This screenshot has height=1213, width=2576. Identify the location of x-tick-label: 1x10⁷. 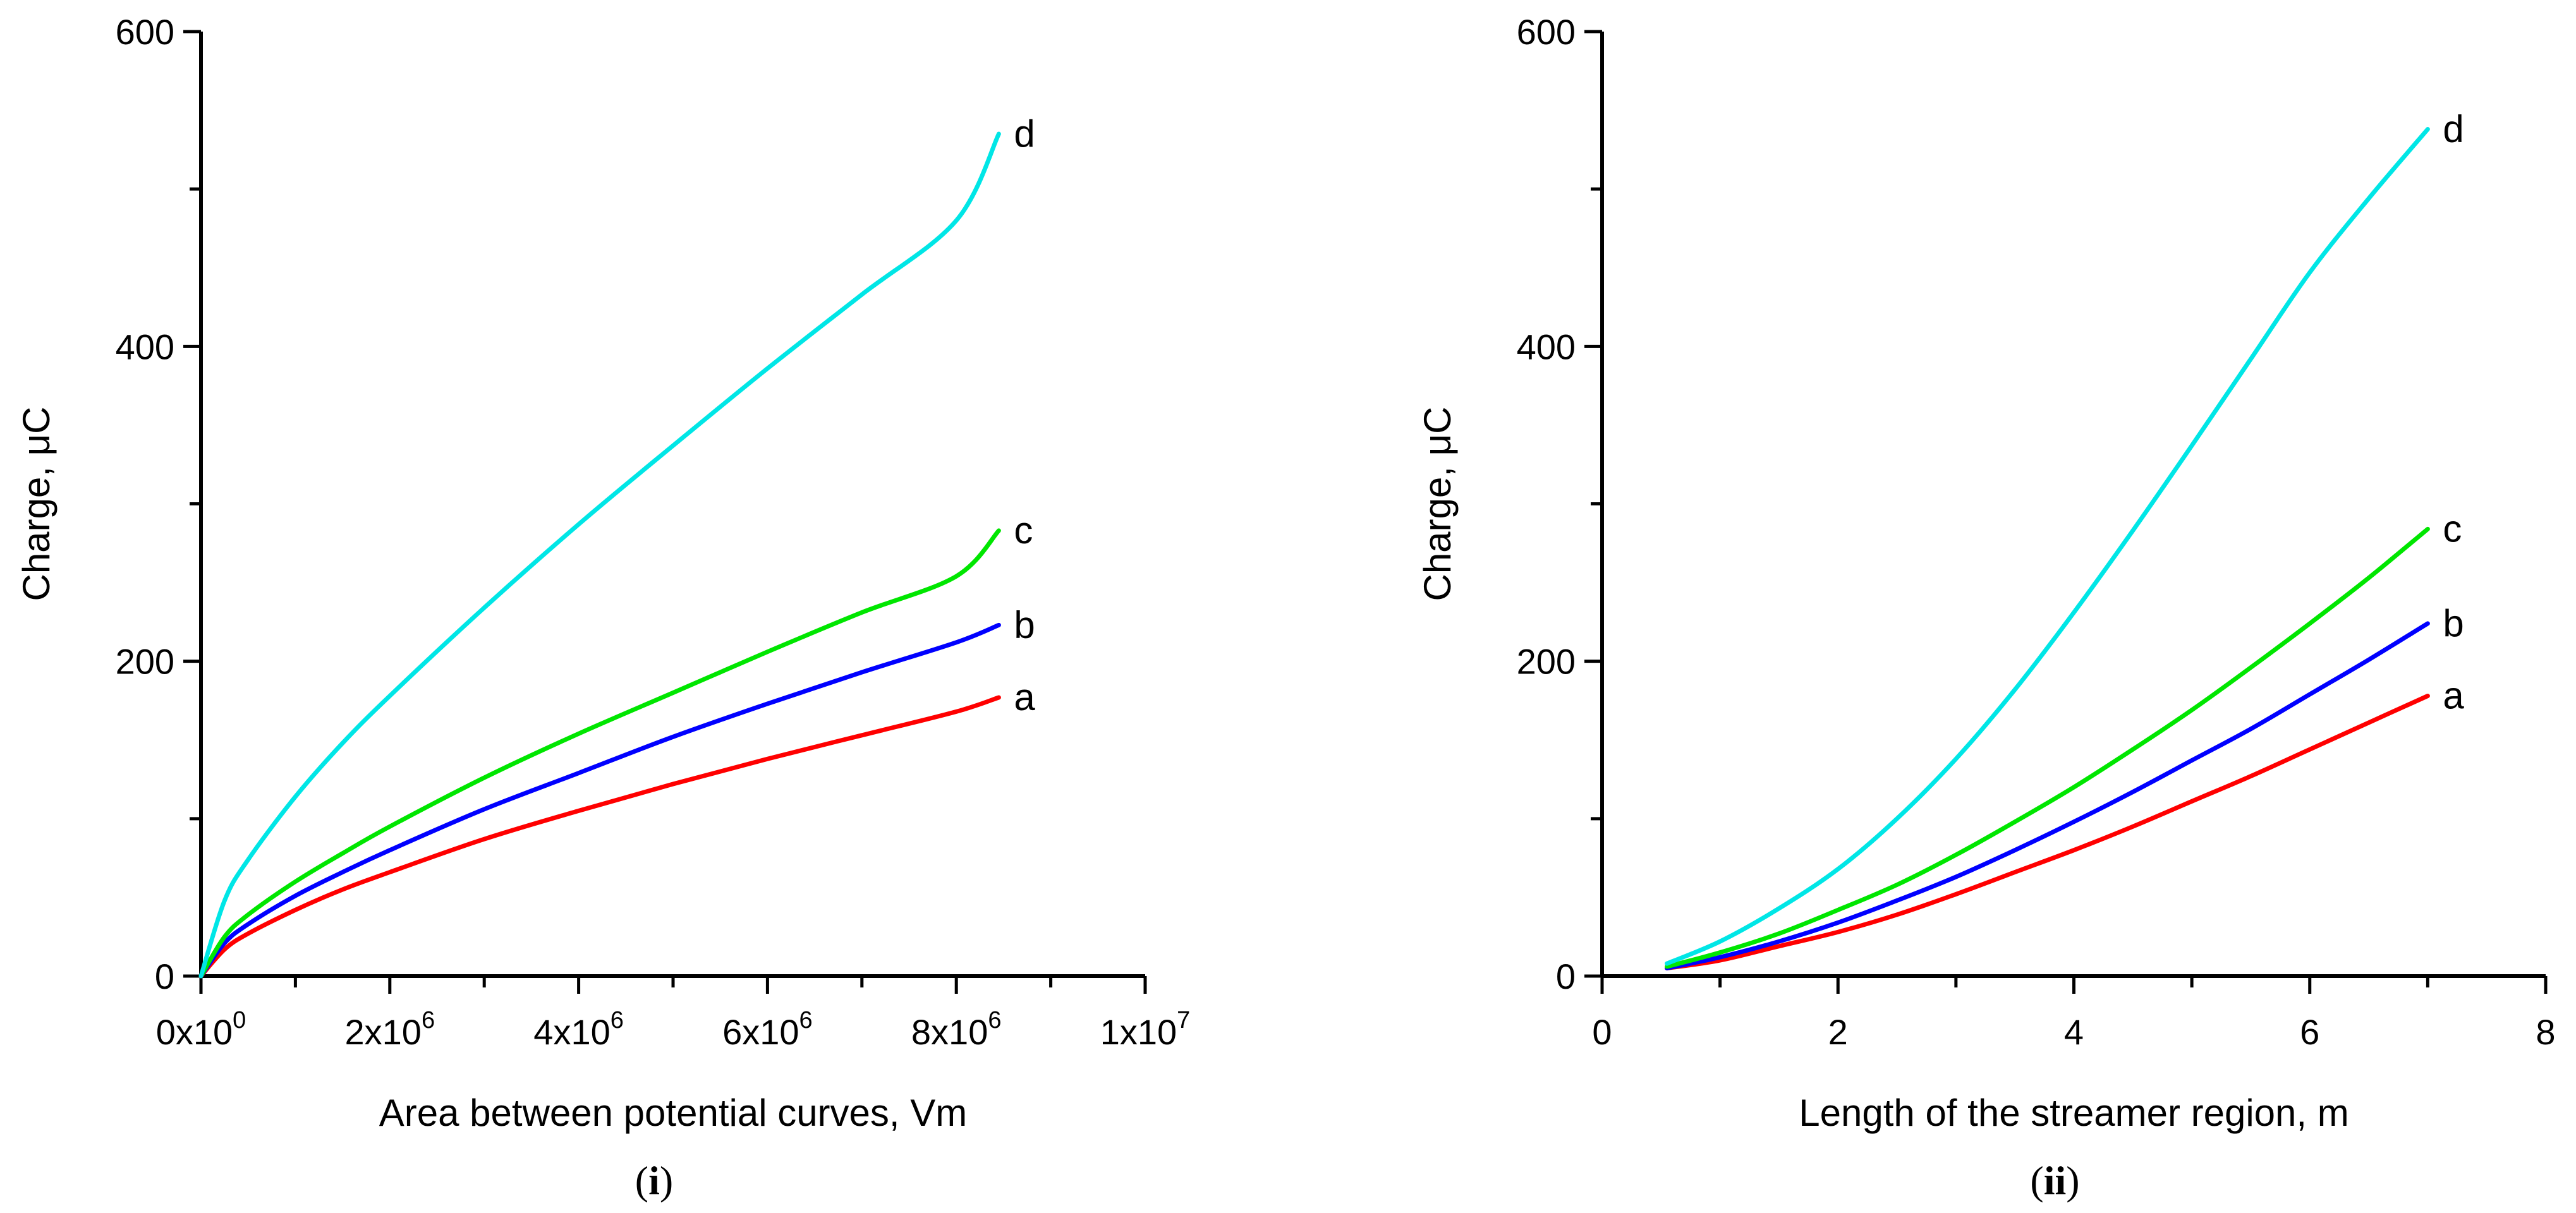
(1145, 1029).